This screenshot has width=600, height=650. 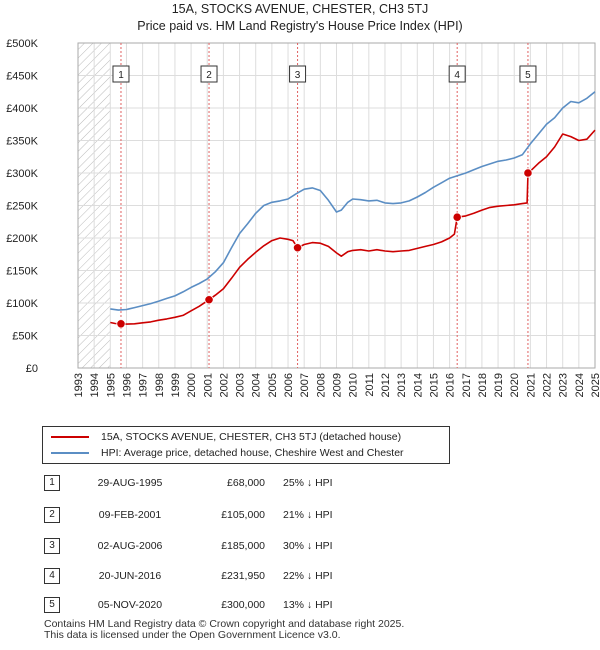 What do you see at coordinates (208, 385) in the screenshot?
I see `x-tick-label: 2001` at bounding box center [208, 385].